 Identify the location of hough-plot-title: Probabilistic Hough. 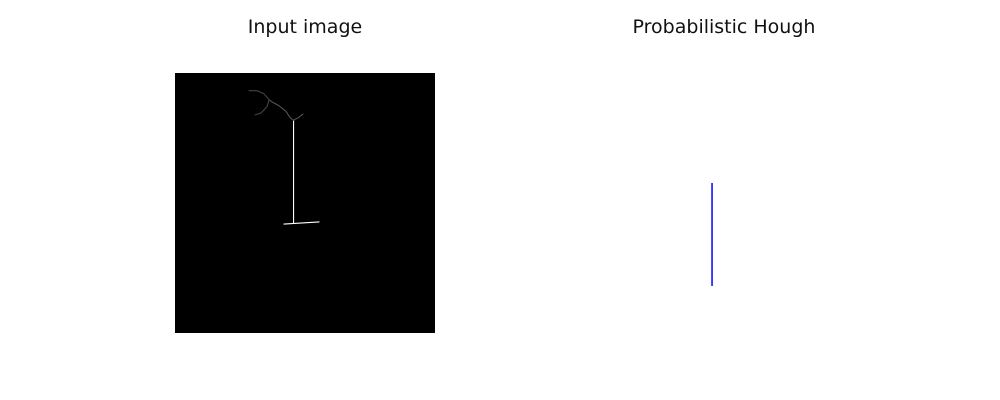
(724, 27).